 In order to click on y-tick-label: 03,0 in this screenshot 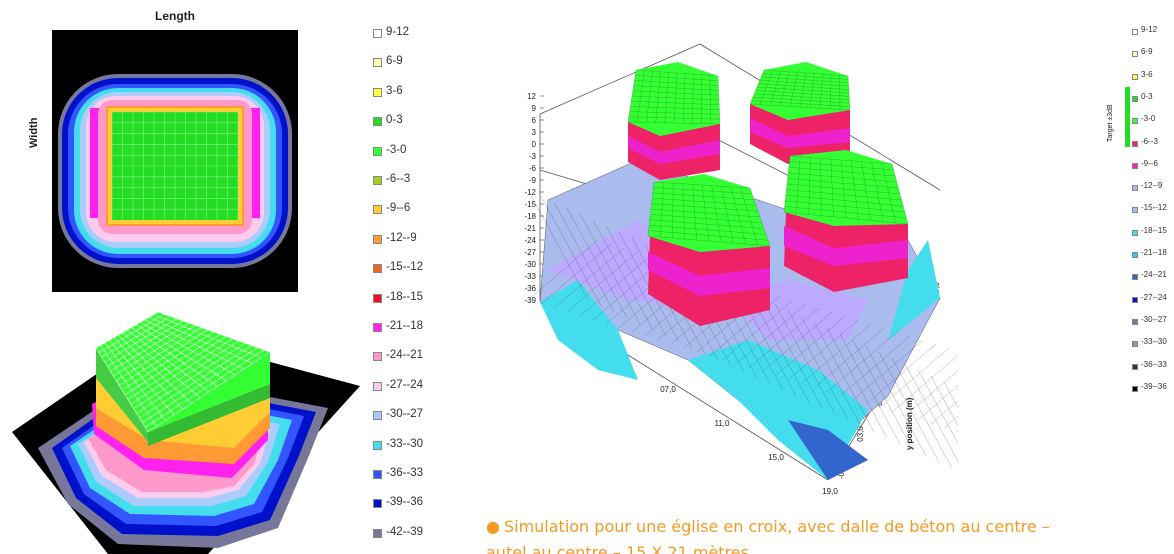, I will do `click(860, 434)`.